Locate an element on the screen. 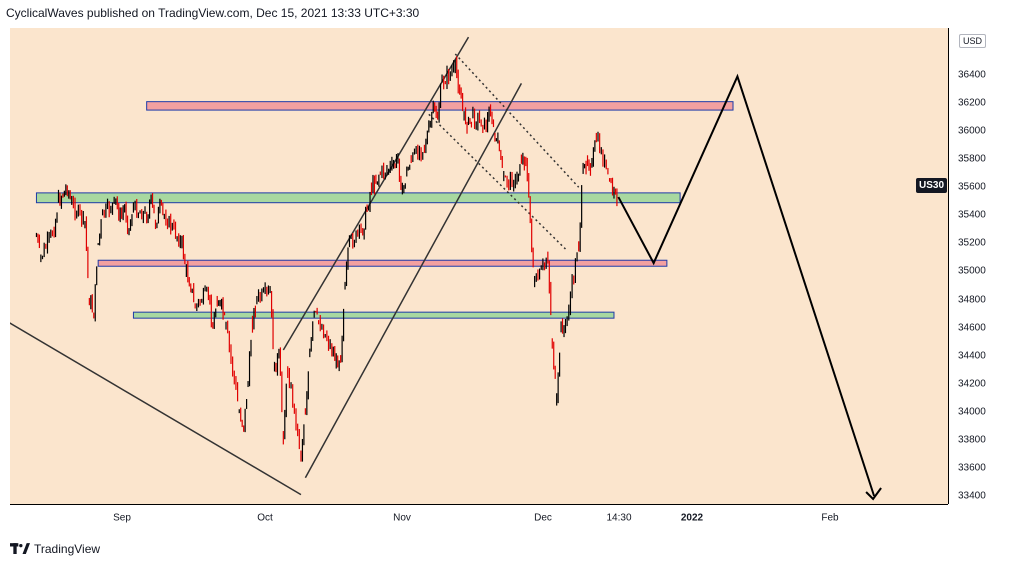 Image resolution: width=1009 pixels, height=568 pixels. y-tick-label: 35600 is located at coordinates (972, 187).